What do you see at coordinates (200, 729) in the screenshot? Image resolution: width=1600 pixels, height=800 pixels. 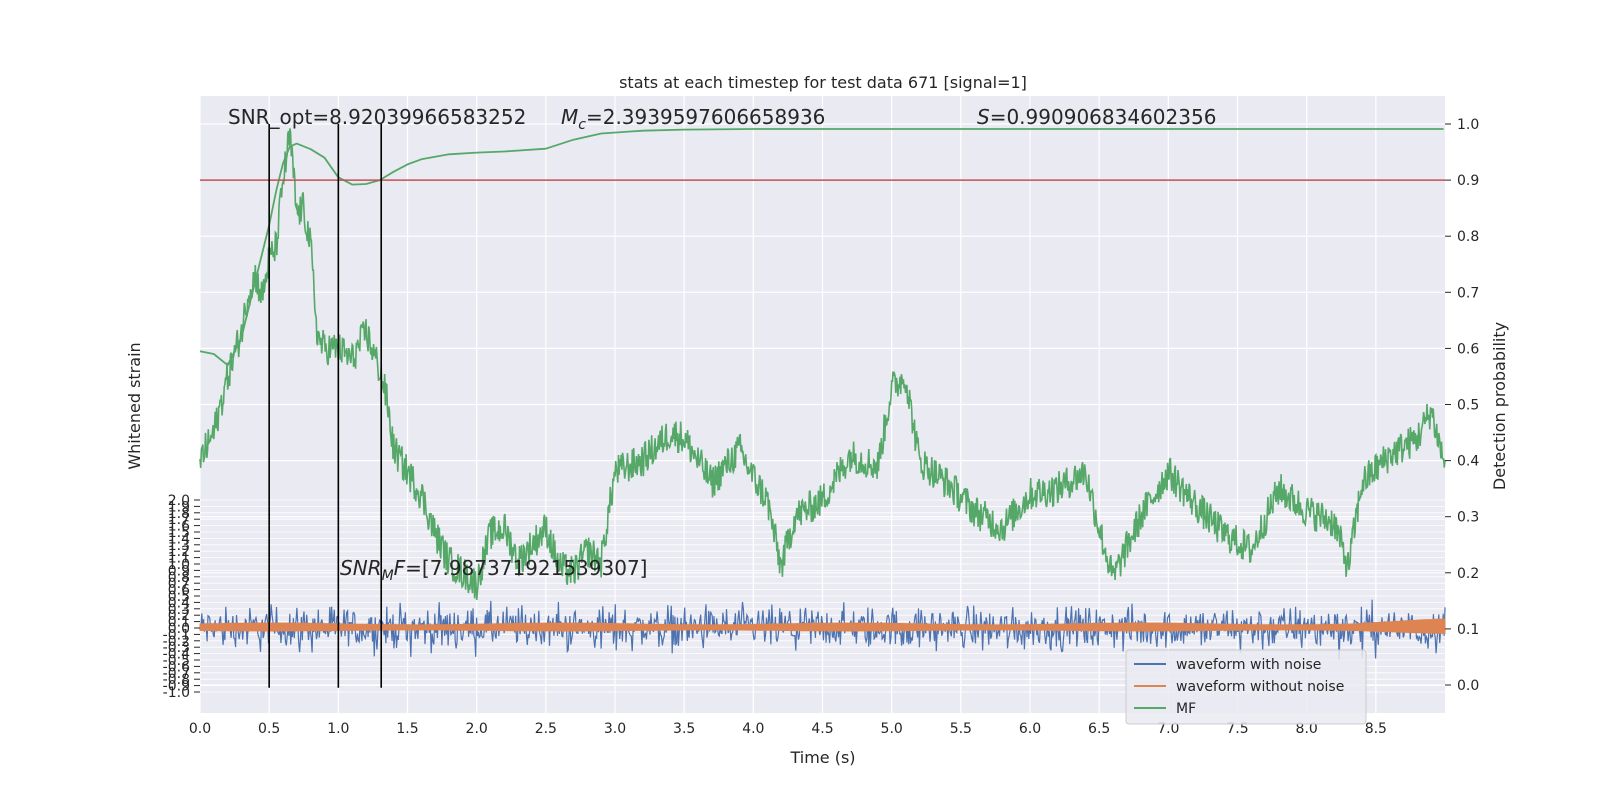 I see `x-tick-label: 0.0` at bounding box center [200, 729].